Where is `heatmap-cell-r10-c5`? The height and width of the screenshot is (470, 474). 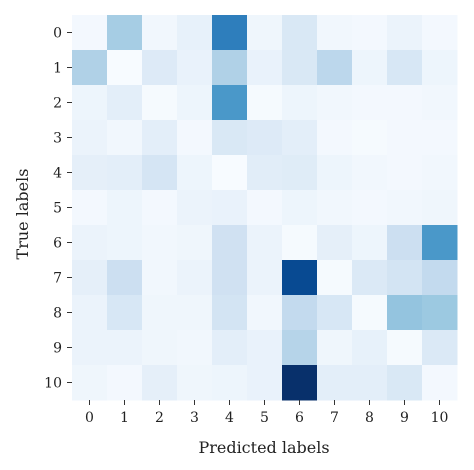
heatmap-cell-r10-c5 is located at coordinates (265, 383).